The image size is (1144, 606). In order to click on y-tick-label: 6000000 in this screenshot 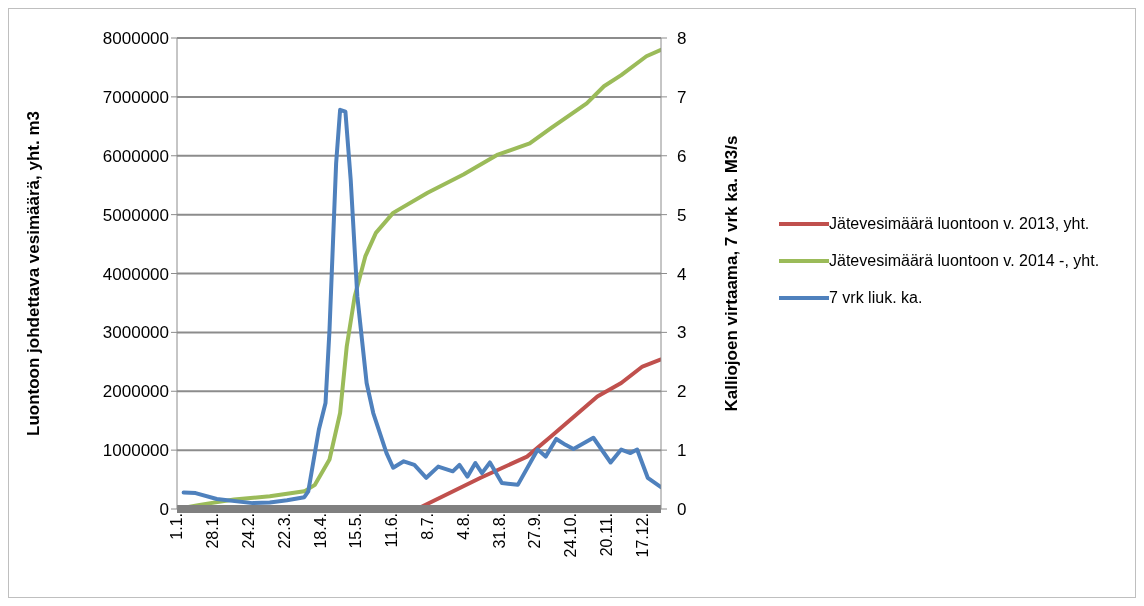, I will do `click(135, 156)`.